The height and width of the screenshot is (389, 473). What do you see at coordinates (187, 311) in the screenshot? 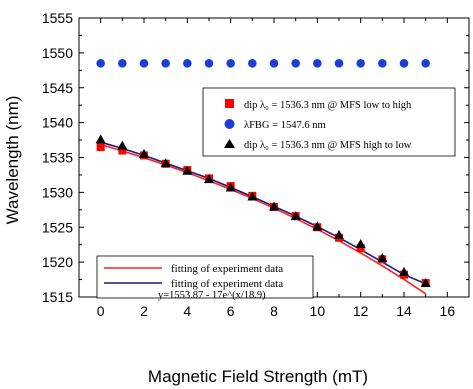
I see `x-tick-label: 4` at bounding box center [187, 311].